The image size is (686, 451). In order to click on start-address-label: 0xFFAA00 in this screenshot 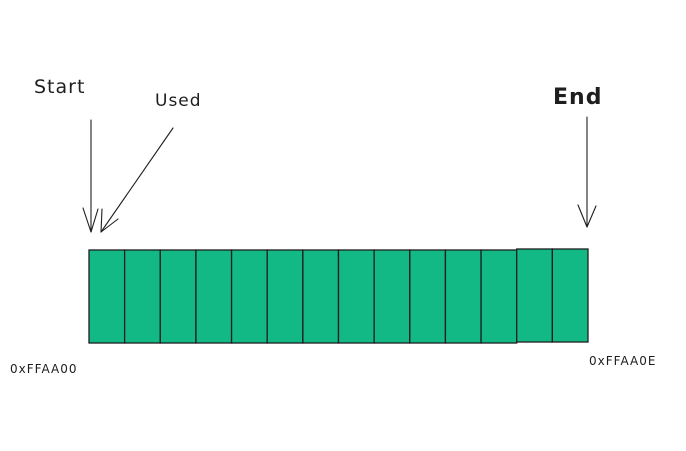, I will do `click(43, 369)`.